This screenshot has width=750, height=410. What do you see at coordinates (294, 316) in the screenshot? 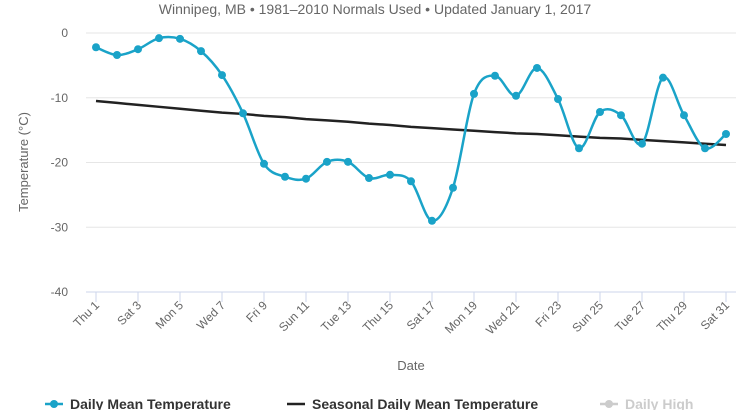
I see `x-tick-label: Sun 11` at bounding box center [294, 316].